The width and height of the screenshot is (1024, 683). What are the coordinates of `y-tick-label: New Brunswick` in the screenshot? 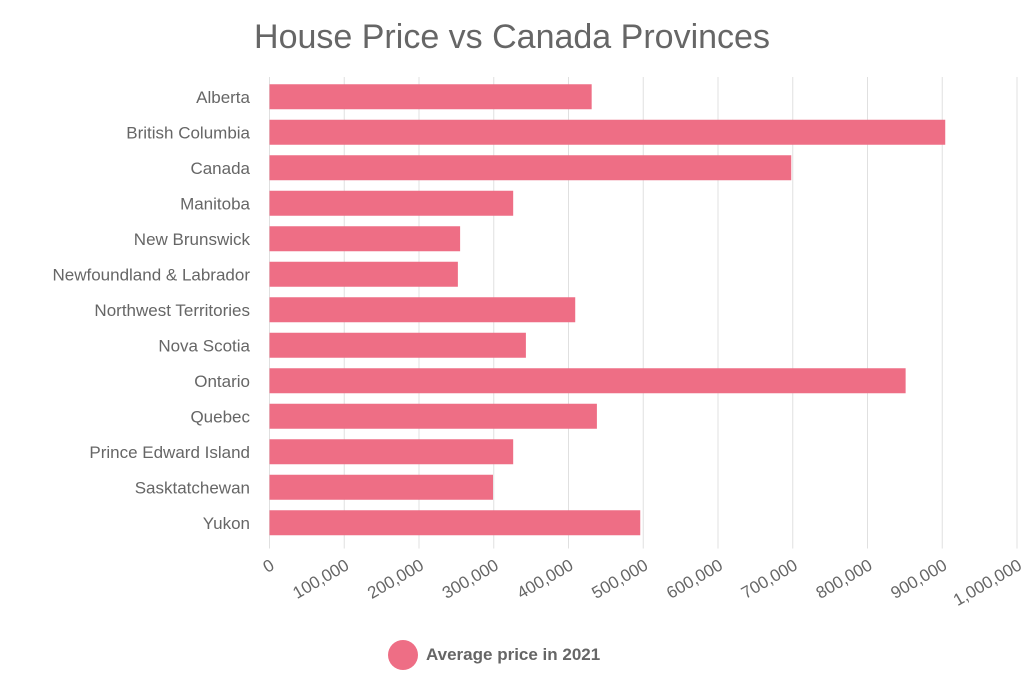 It's located at (192, 239).